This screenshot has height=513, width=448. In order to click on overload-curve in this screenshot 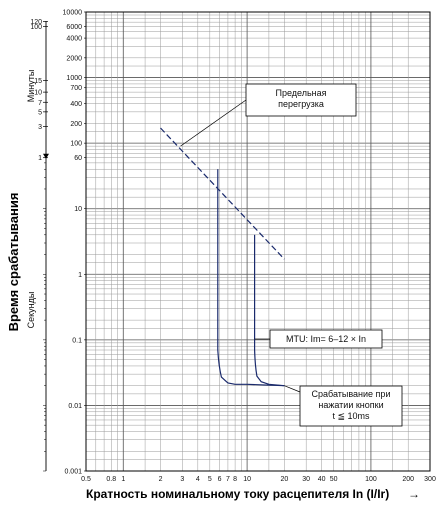, I will do `click(222, 193)`.